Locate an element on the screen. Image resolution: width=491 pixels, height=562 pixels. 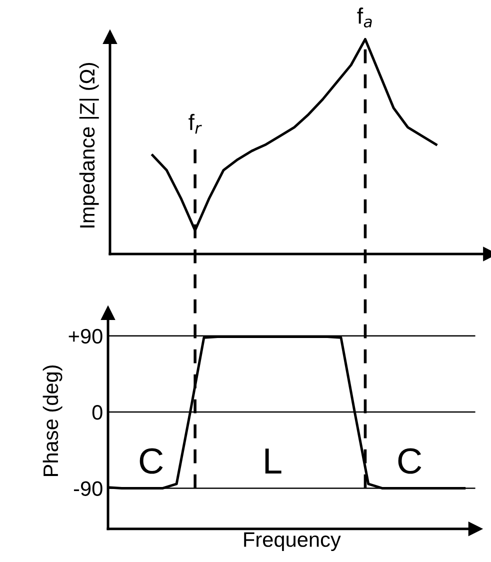
y-tick-label: +90 is located at coordinates (85, 336).